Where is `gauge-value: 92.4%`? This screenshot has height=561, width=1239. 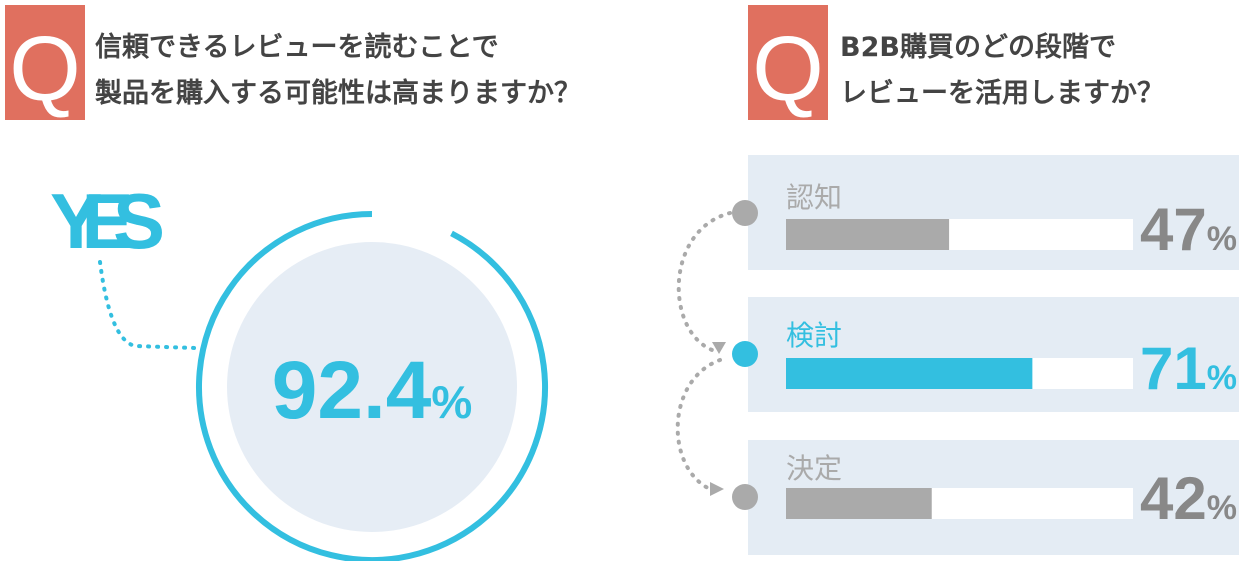
gauge-value: 92.4% is located at coordinates (372, 390).